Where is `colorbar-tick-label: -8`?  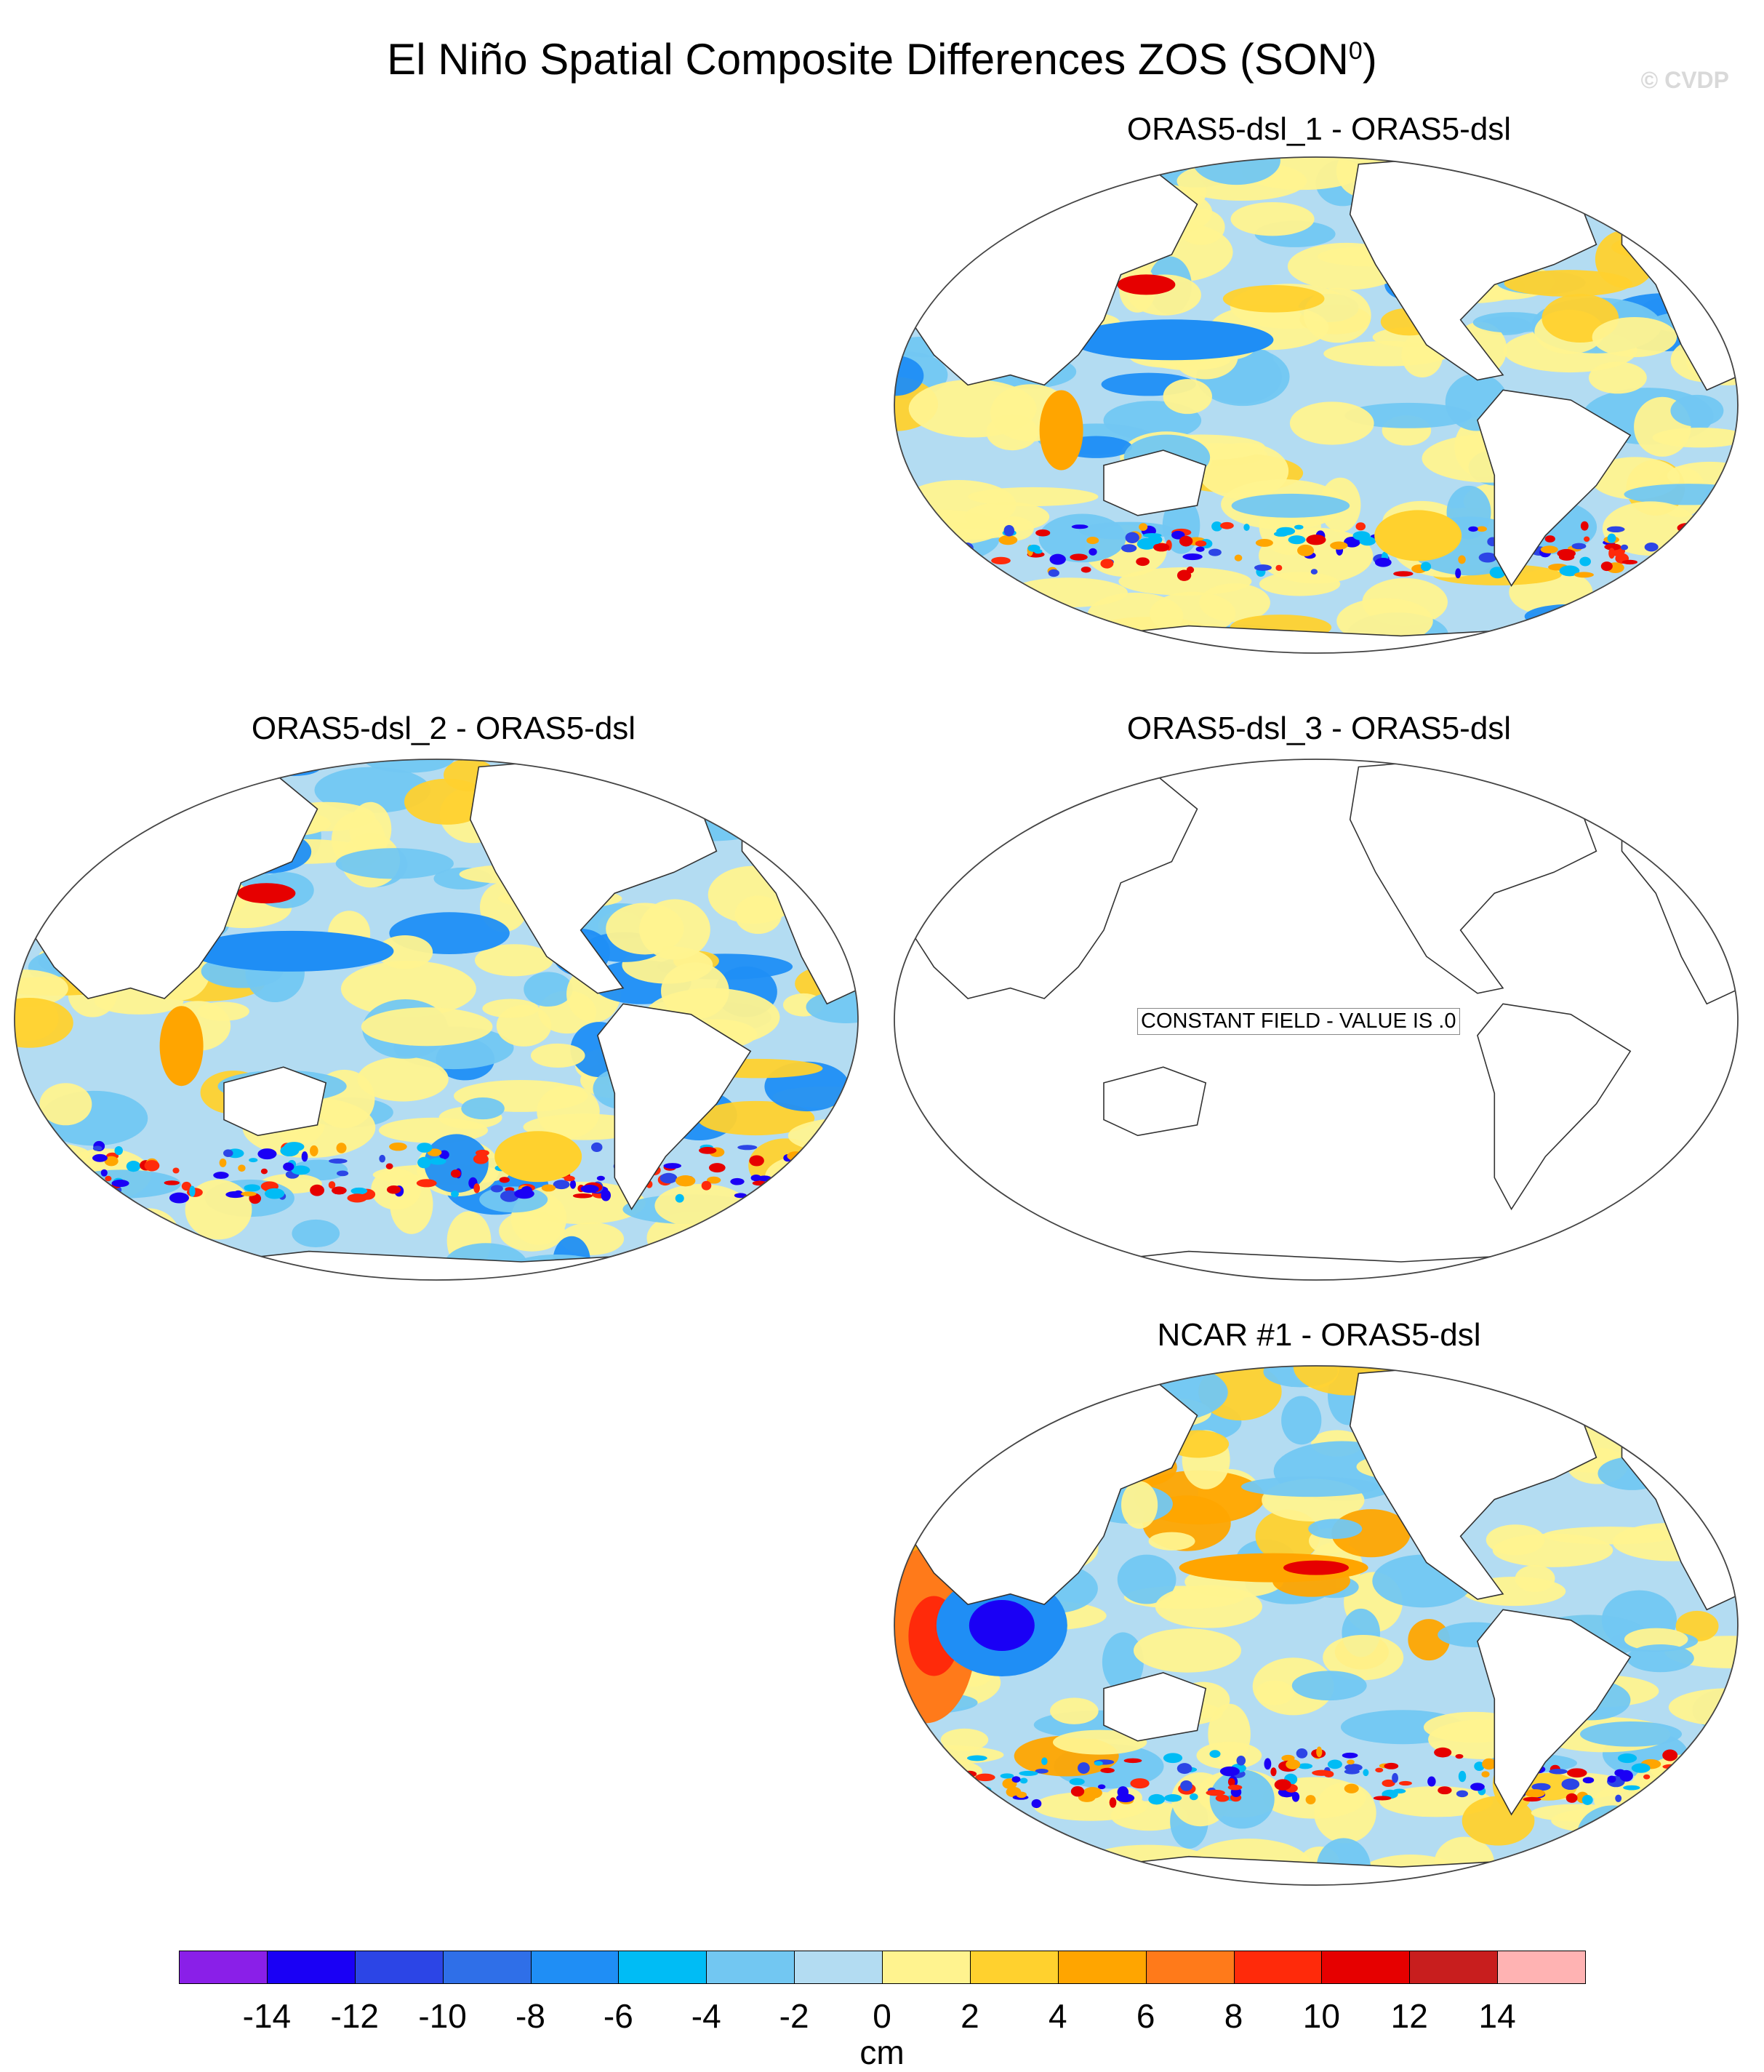
colorbar-tick-label: -8 is located at coordinates (530, 2016).